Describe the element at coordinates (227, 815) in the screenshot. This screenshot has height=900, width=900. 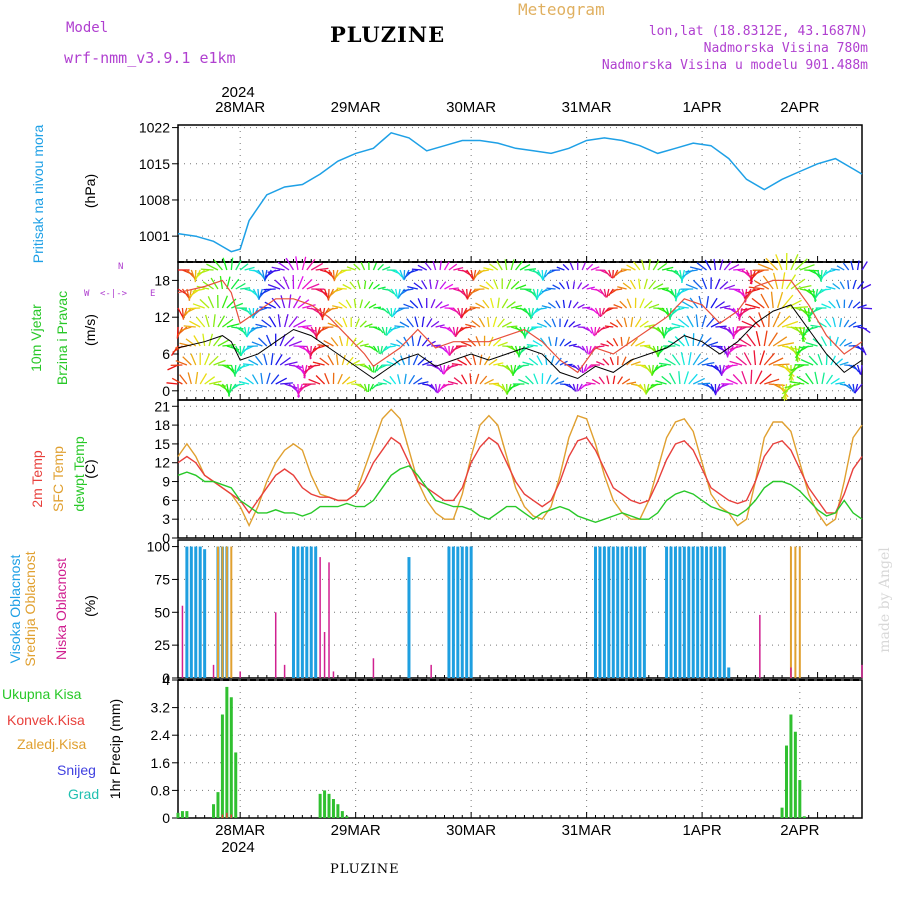
I see `precip-conv-bar` at that location.